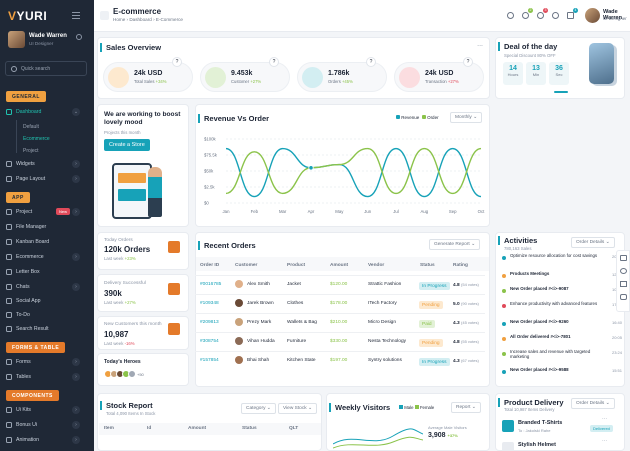  Describe the element at coordinates (570, 15) in the screenshot. I see `cart-icon` at that location.